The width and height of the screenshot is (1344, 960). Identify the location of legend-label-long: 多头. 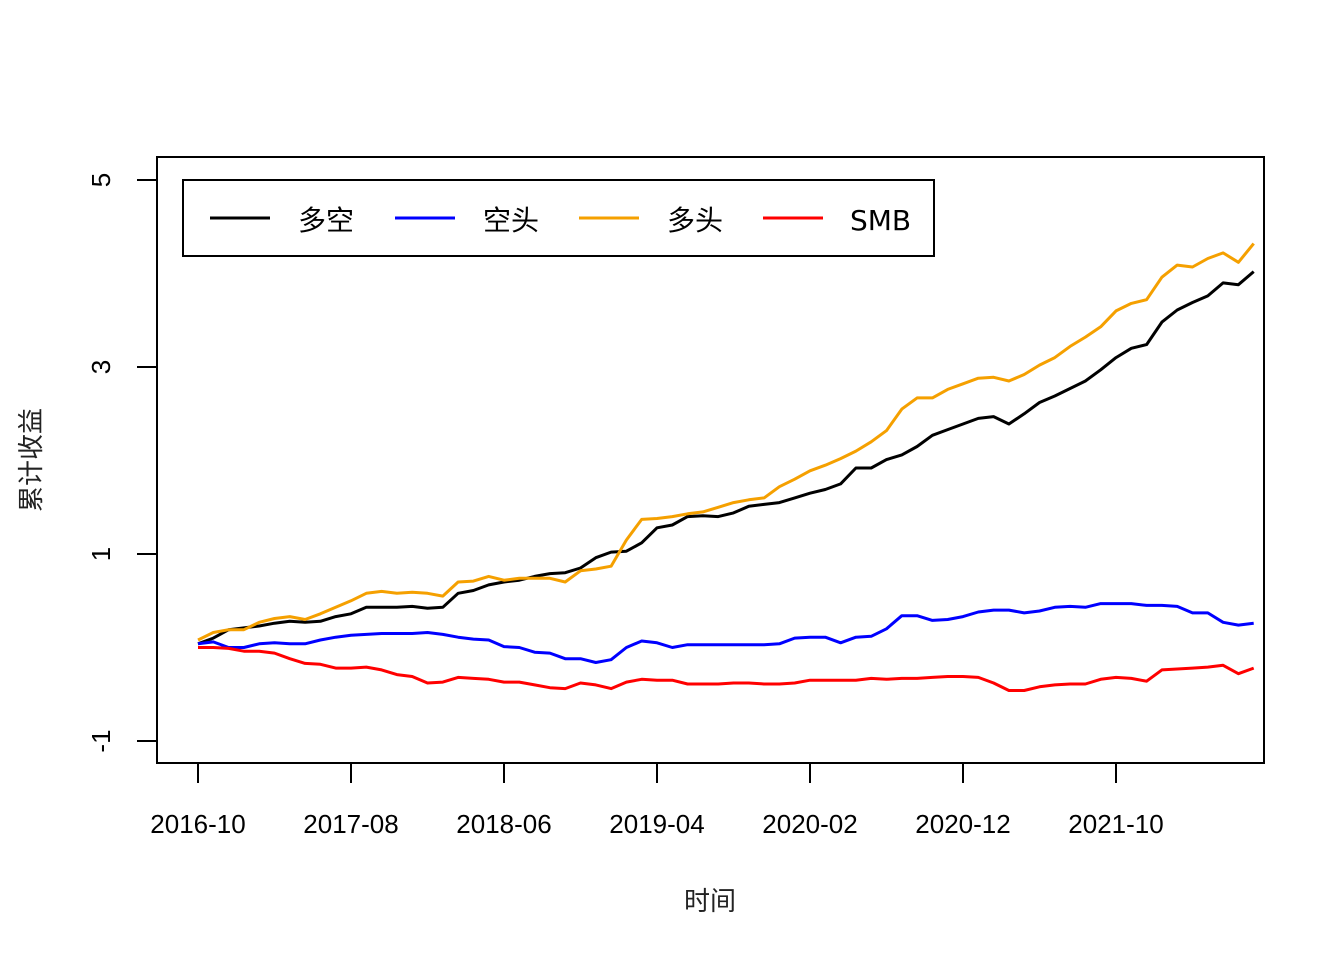
(695, 220).